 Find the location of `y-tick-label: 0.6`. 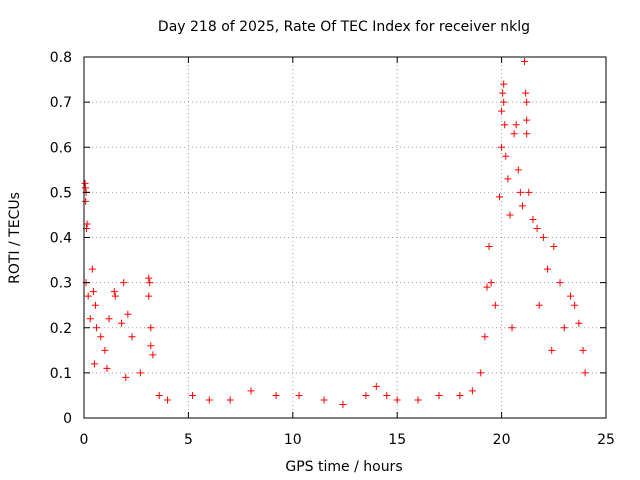

y-tick-label: 0.6 is located at coordinates (61, 148).